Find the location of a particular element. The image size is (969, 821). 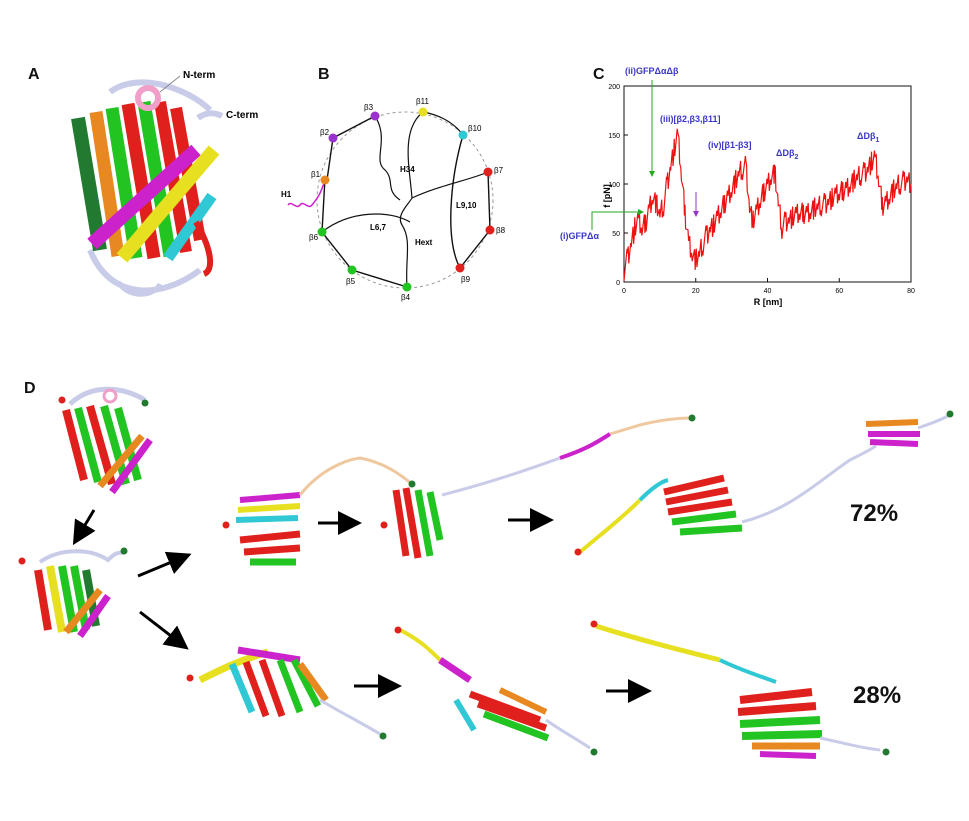

y-tick-label: 100 is located at coordinates (614, 185).